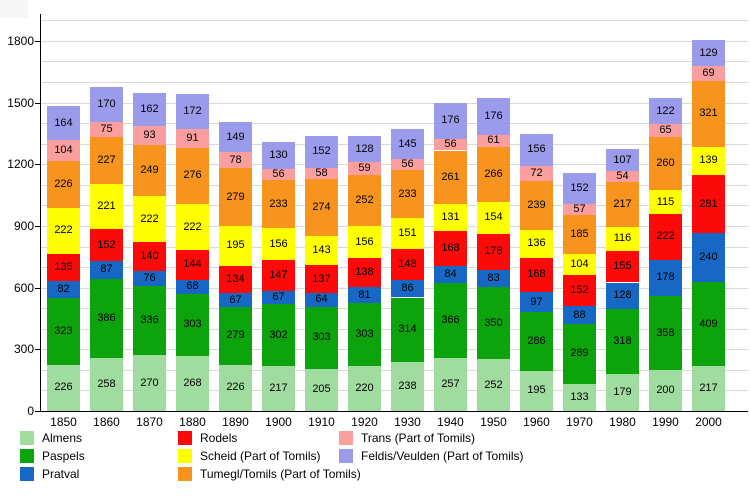  Describe the element at coordinates (192, 324) in the screenshot. I see `segment-value: 303` at that location.